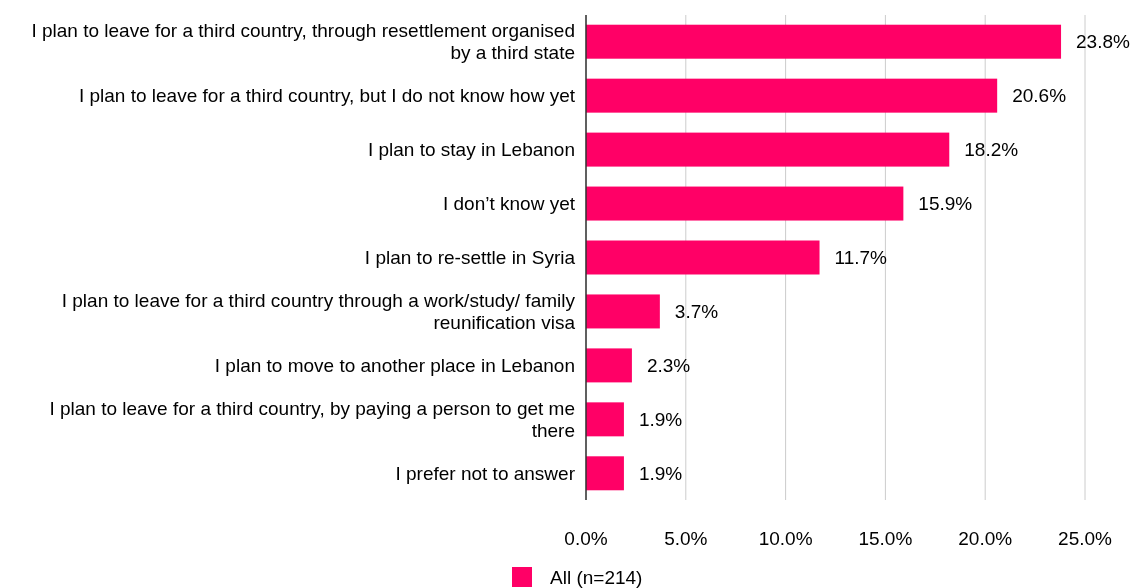  What do you see at coordinates (945, 204) in the screenshot?
I see `data-label: 15.9%` at bounding box center [945, 204].